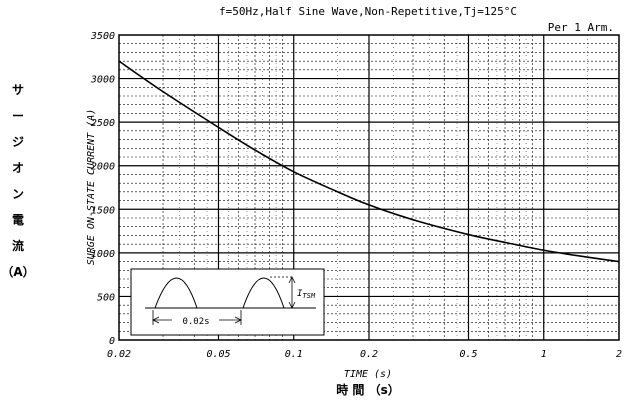 Image resolution: width=642 pixels, height=406 pixels. Describe the element at coordinates (300, 294) in the screenshot. I see `inset-itsm-main: I` at that location.